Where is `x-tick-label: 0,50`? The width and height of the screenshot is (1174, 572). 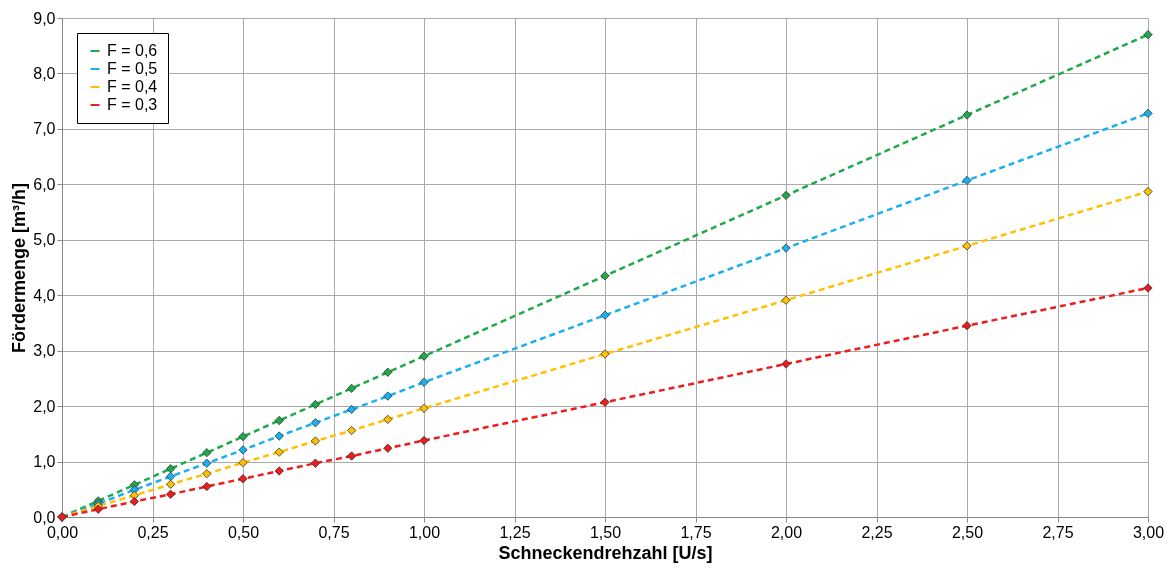
x-tick-label: 0,50 is located at coordinates (243, 532).